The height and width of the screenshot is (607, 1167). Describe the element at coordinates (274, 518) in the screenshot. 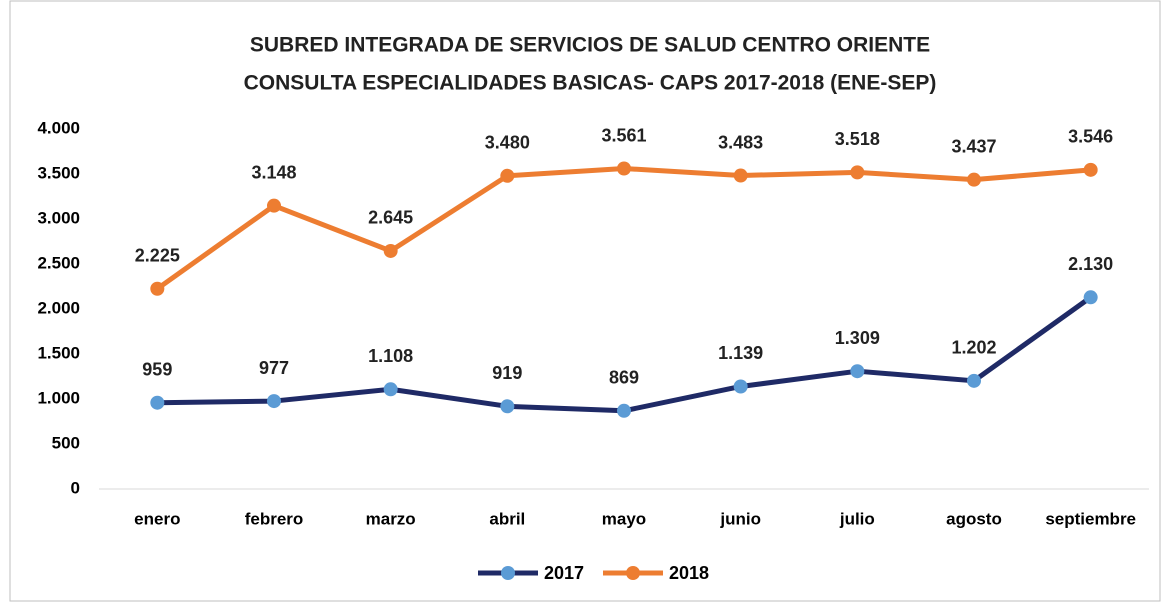

I see `x-tick-label: febrero` at that location.